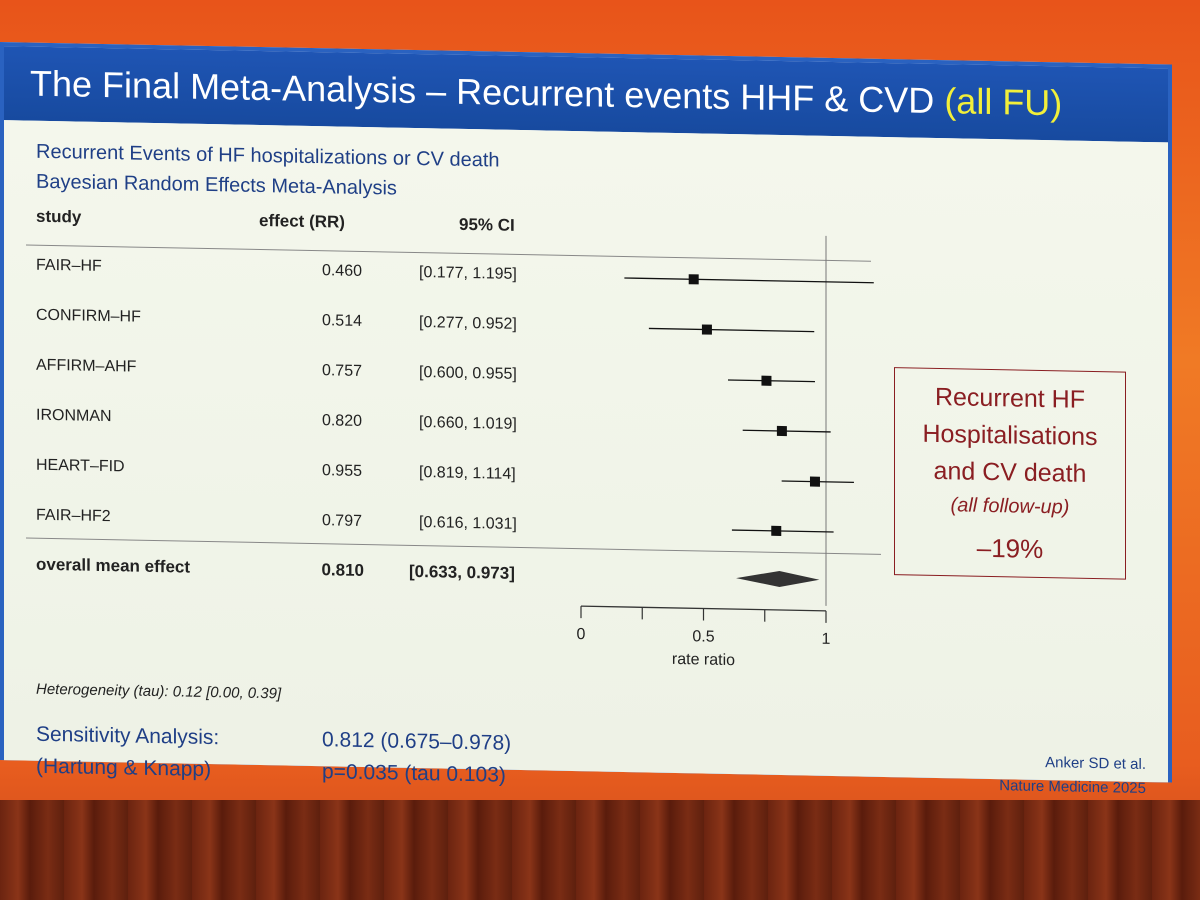 The width and height of the screenshot is (1200, 900). I want to click on overall-name: overall mean effect, so click(113, 565).